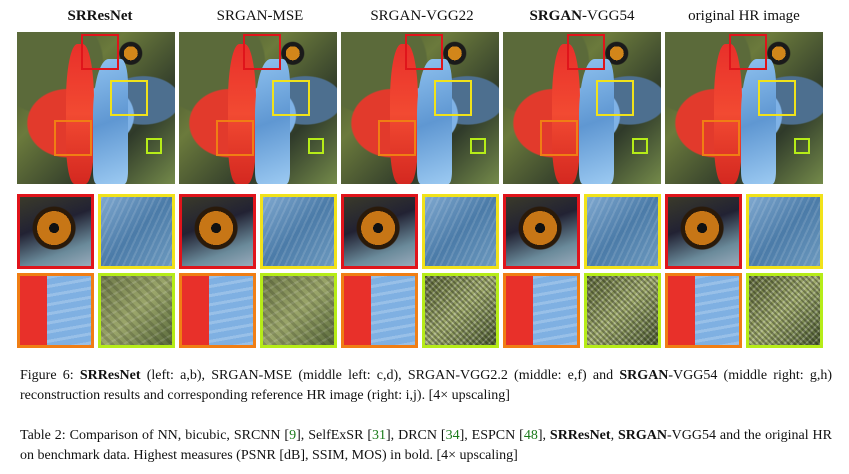  Describe the element at coordinates (452, 435) in the screenshot. I see `citation-link: 34` at that location.